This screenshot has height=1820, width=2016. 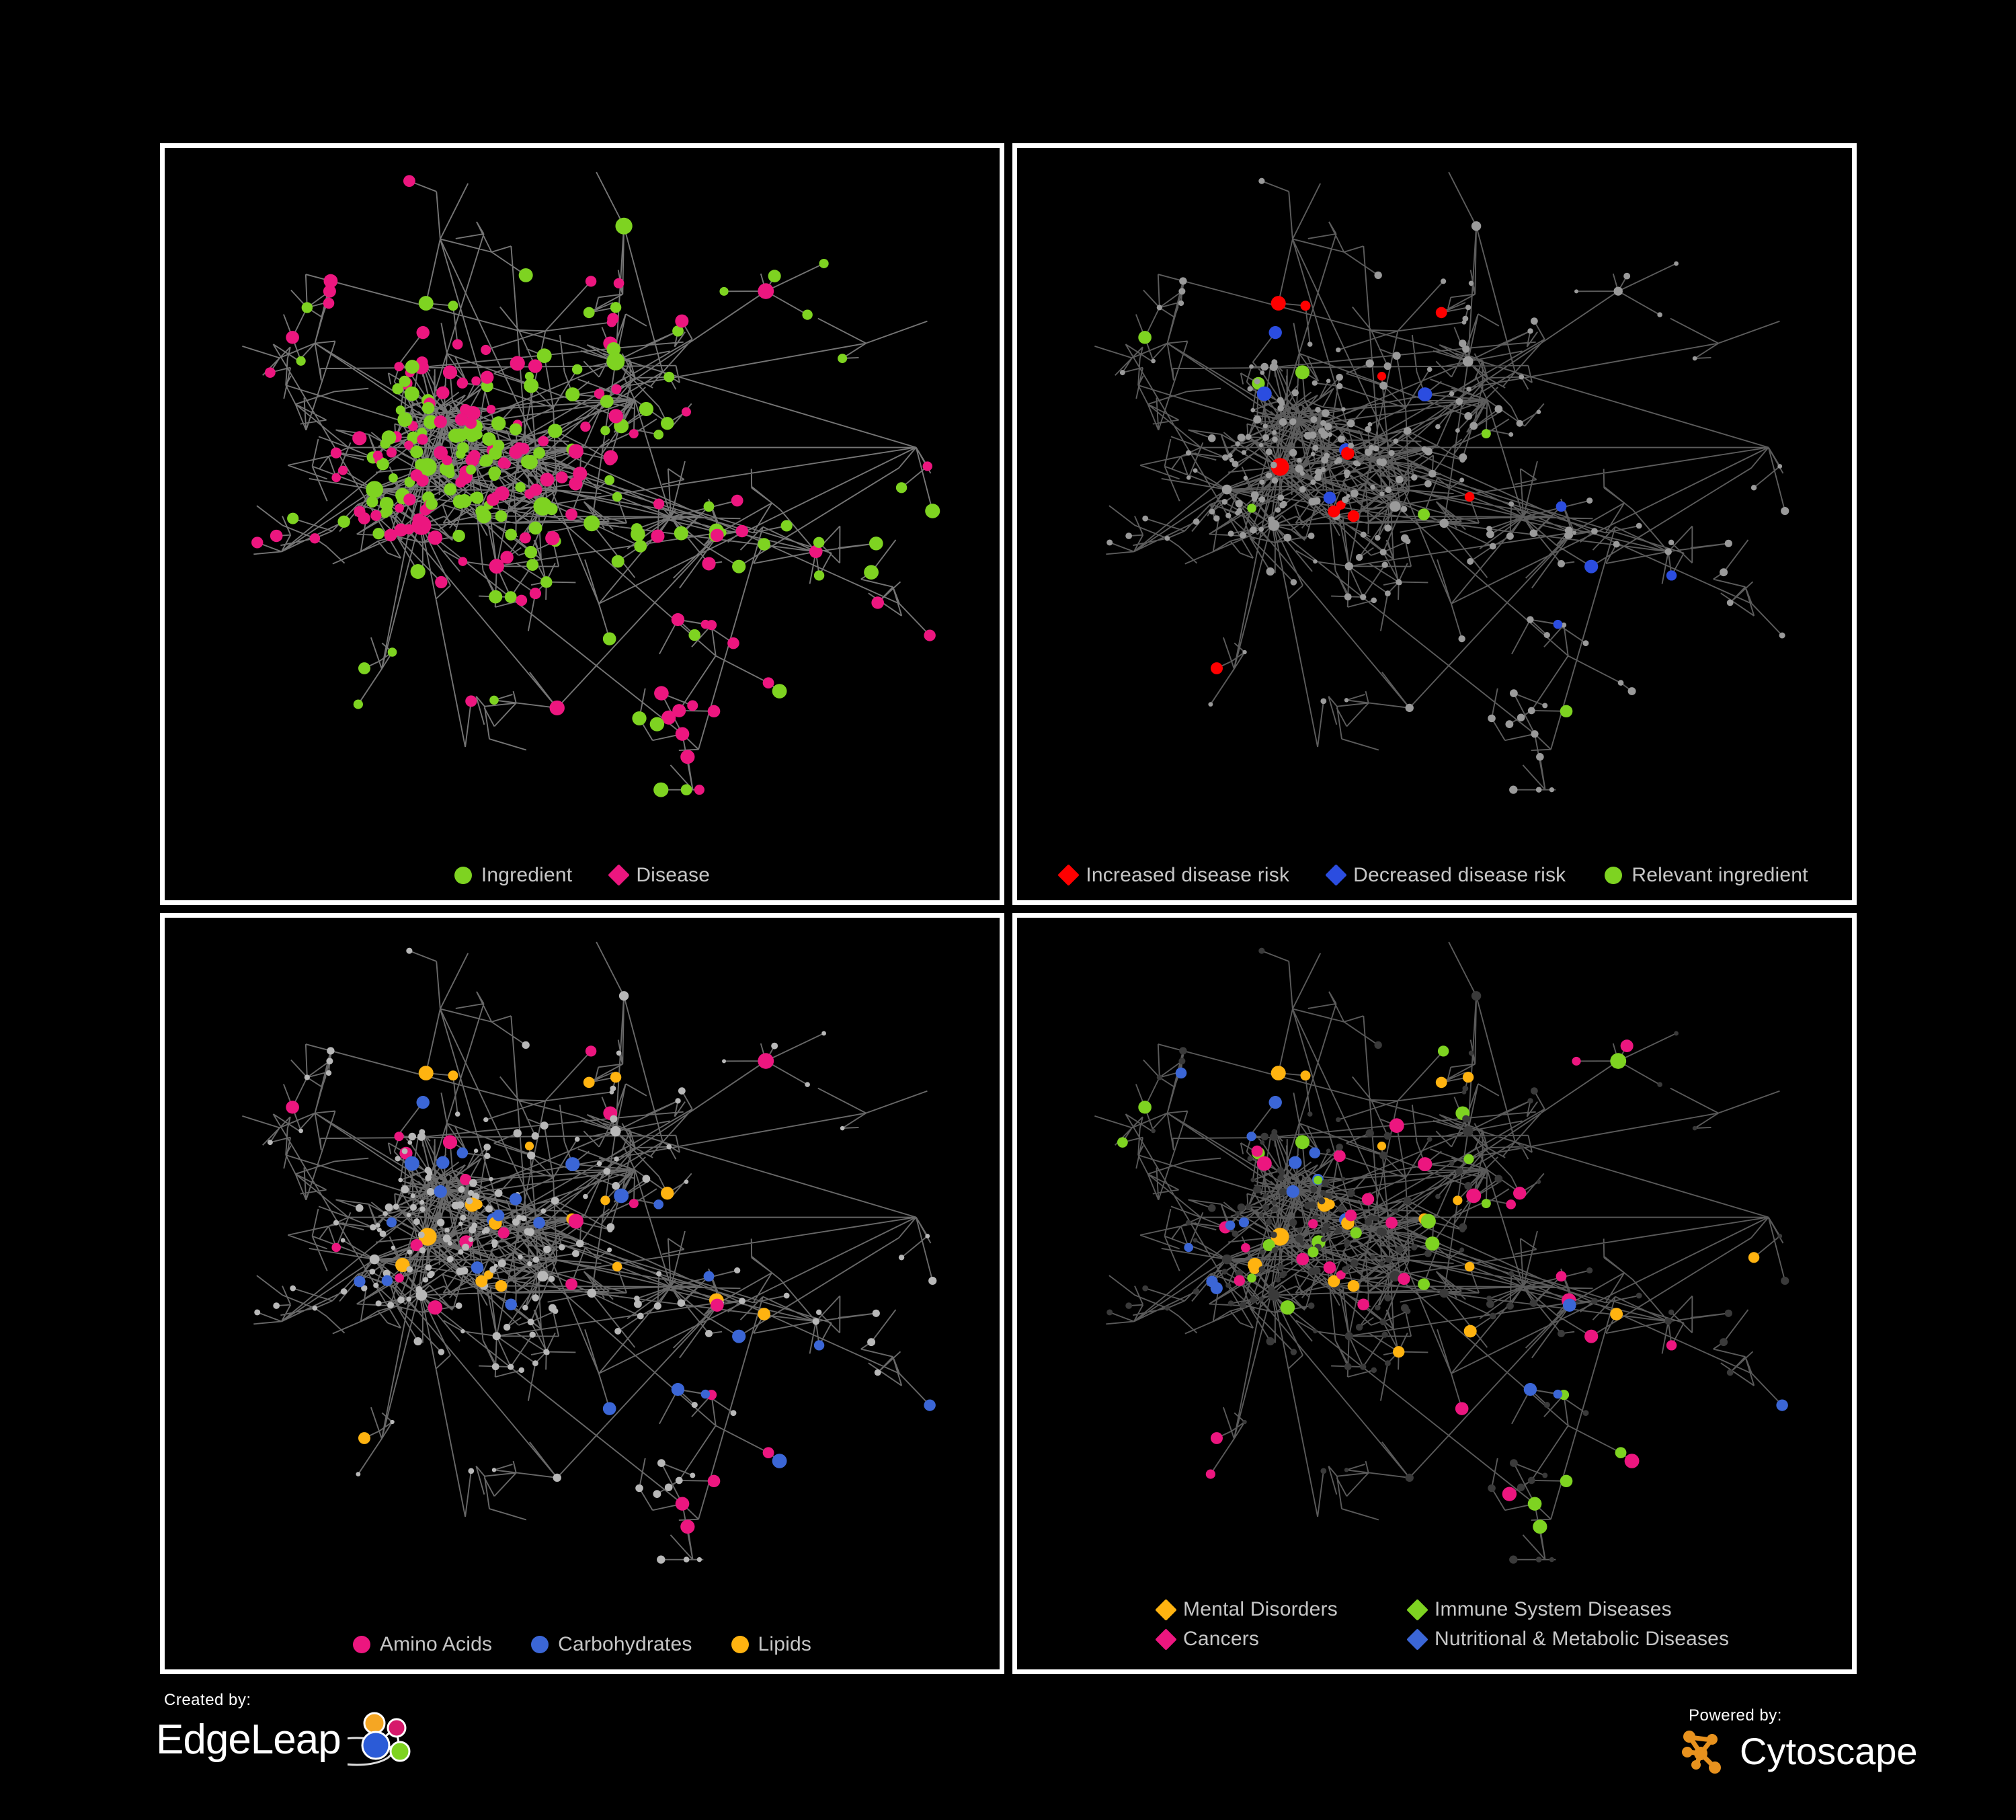 I want to click on legend-ingredient-disease: Ingredient Disease, so click(x=582, y=874).